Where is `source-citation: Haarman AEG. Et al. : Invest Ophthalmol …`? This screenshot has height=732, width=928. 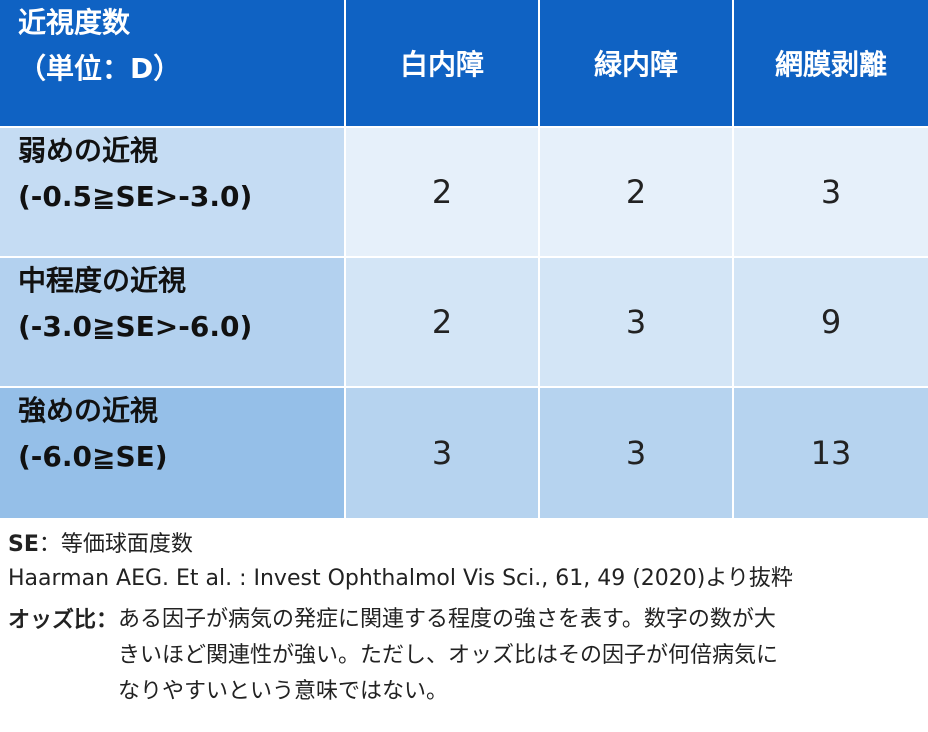 source-citation: Haarman AEG. Et al. : Invest Ophthalmol … is located at coordinates (400, 578).